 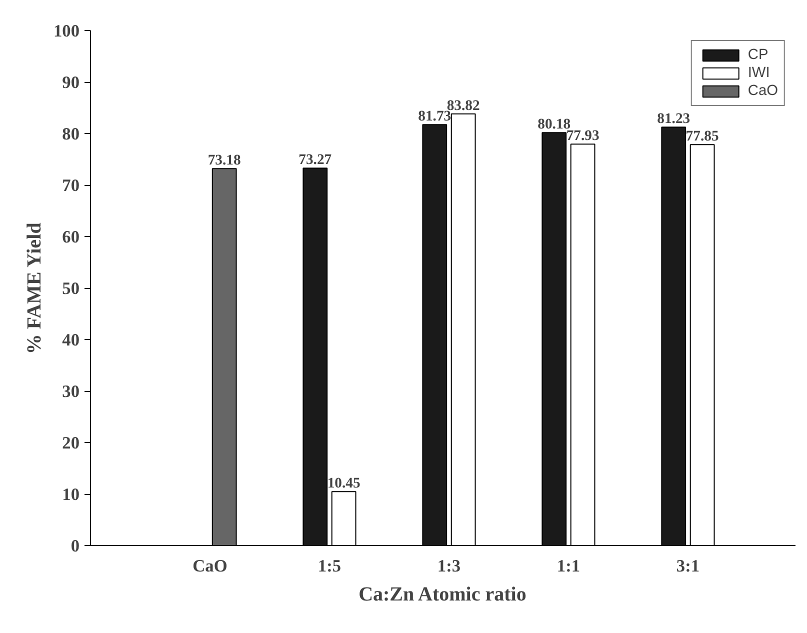 What do you see at coordinates (568, 566) in the screenshot?
I see `x-tick-label: 1:1` at bounding box center [568, 566].